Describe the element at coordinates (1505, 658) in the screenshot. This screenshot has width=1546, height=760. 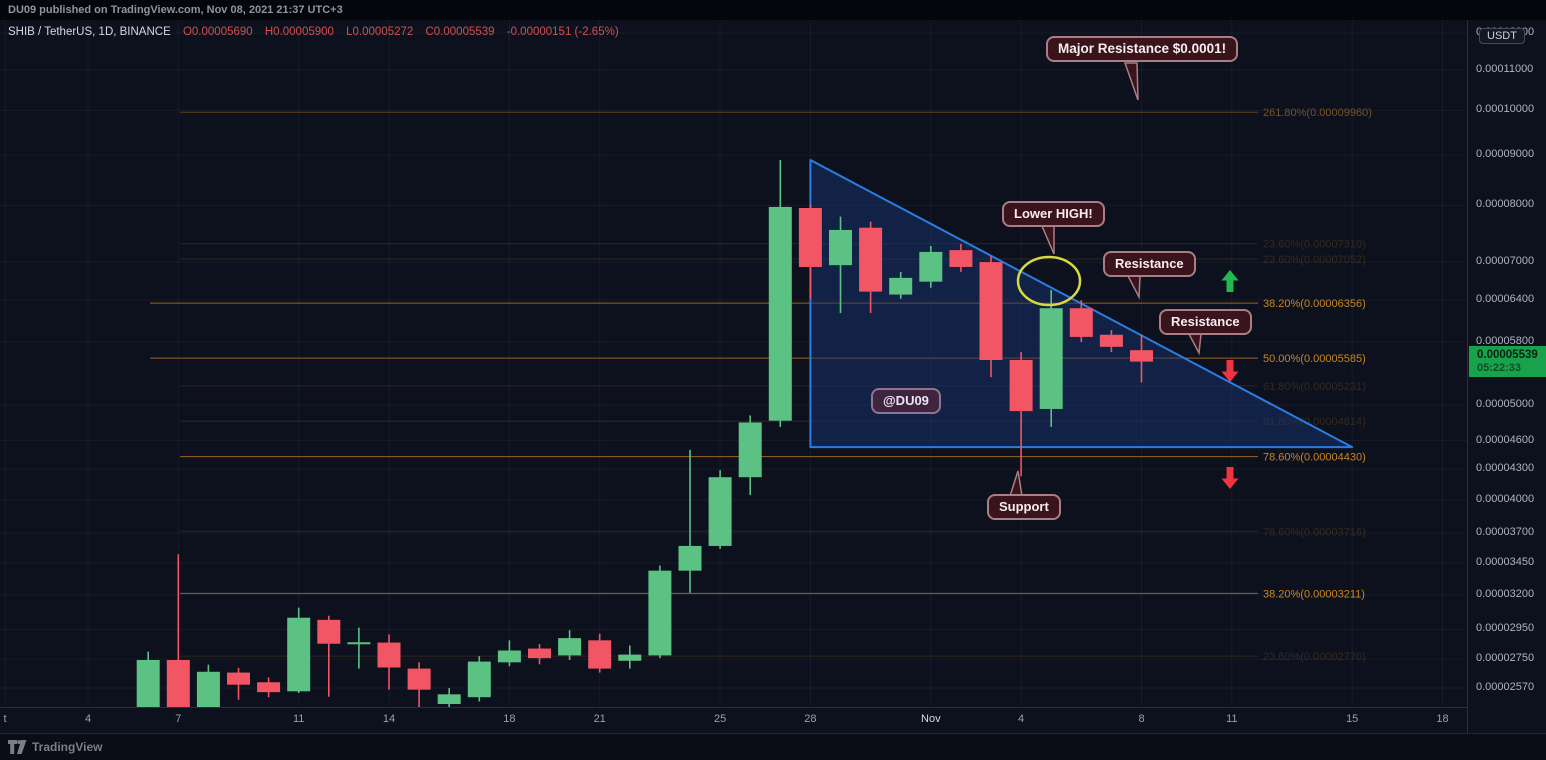
I see `price-tick-label: 0.00002750` at that location.